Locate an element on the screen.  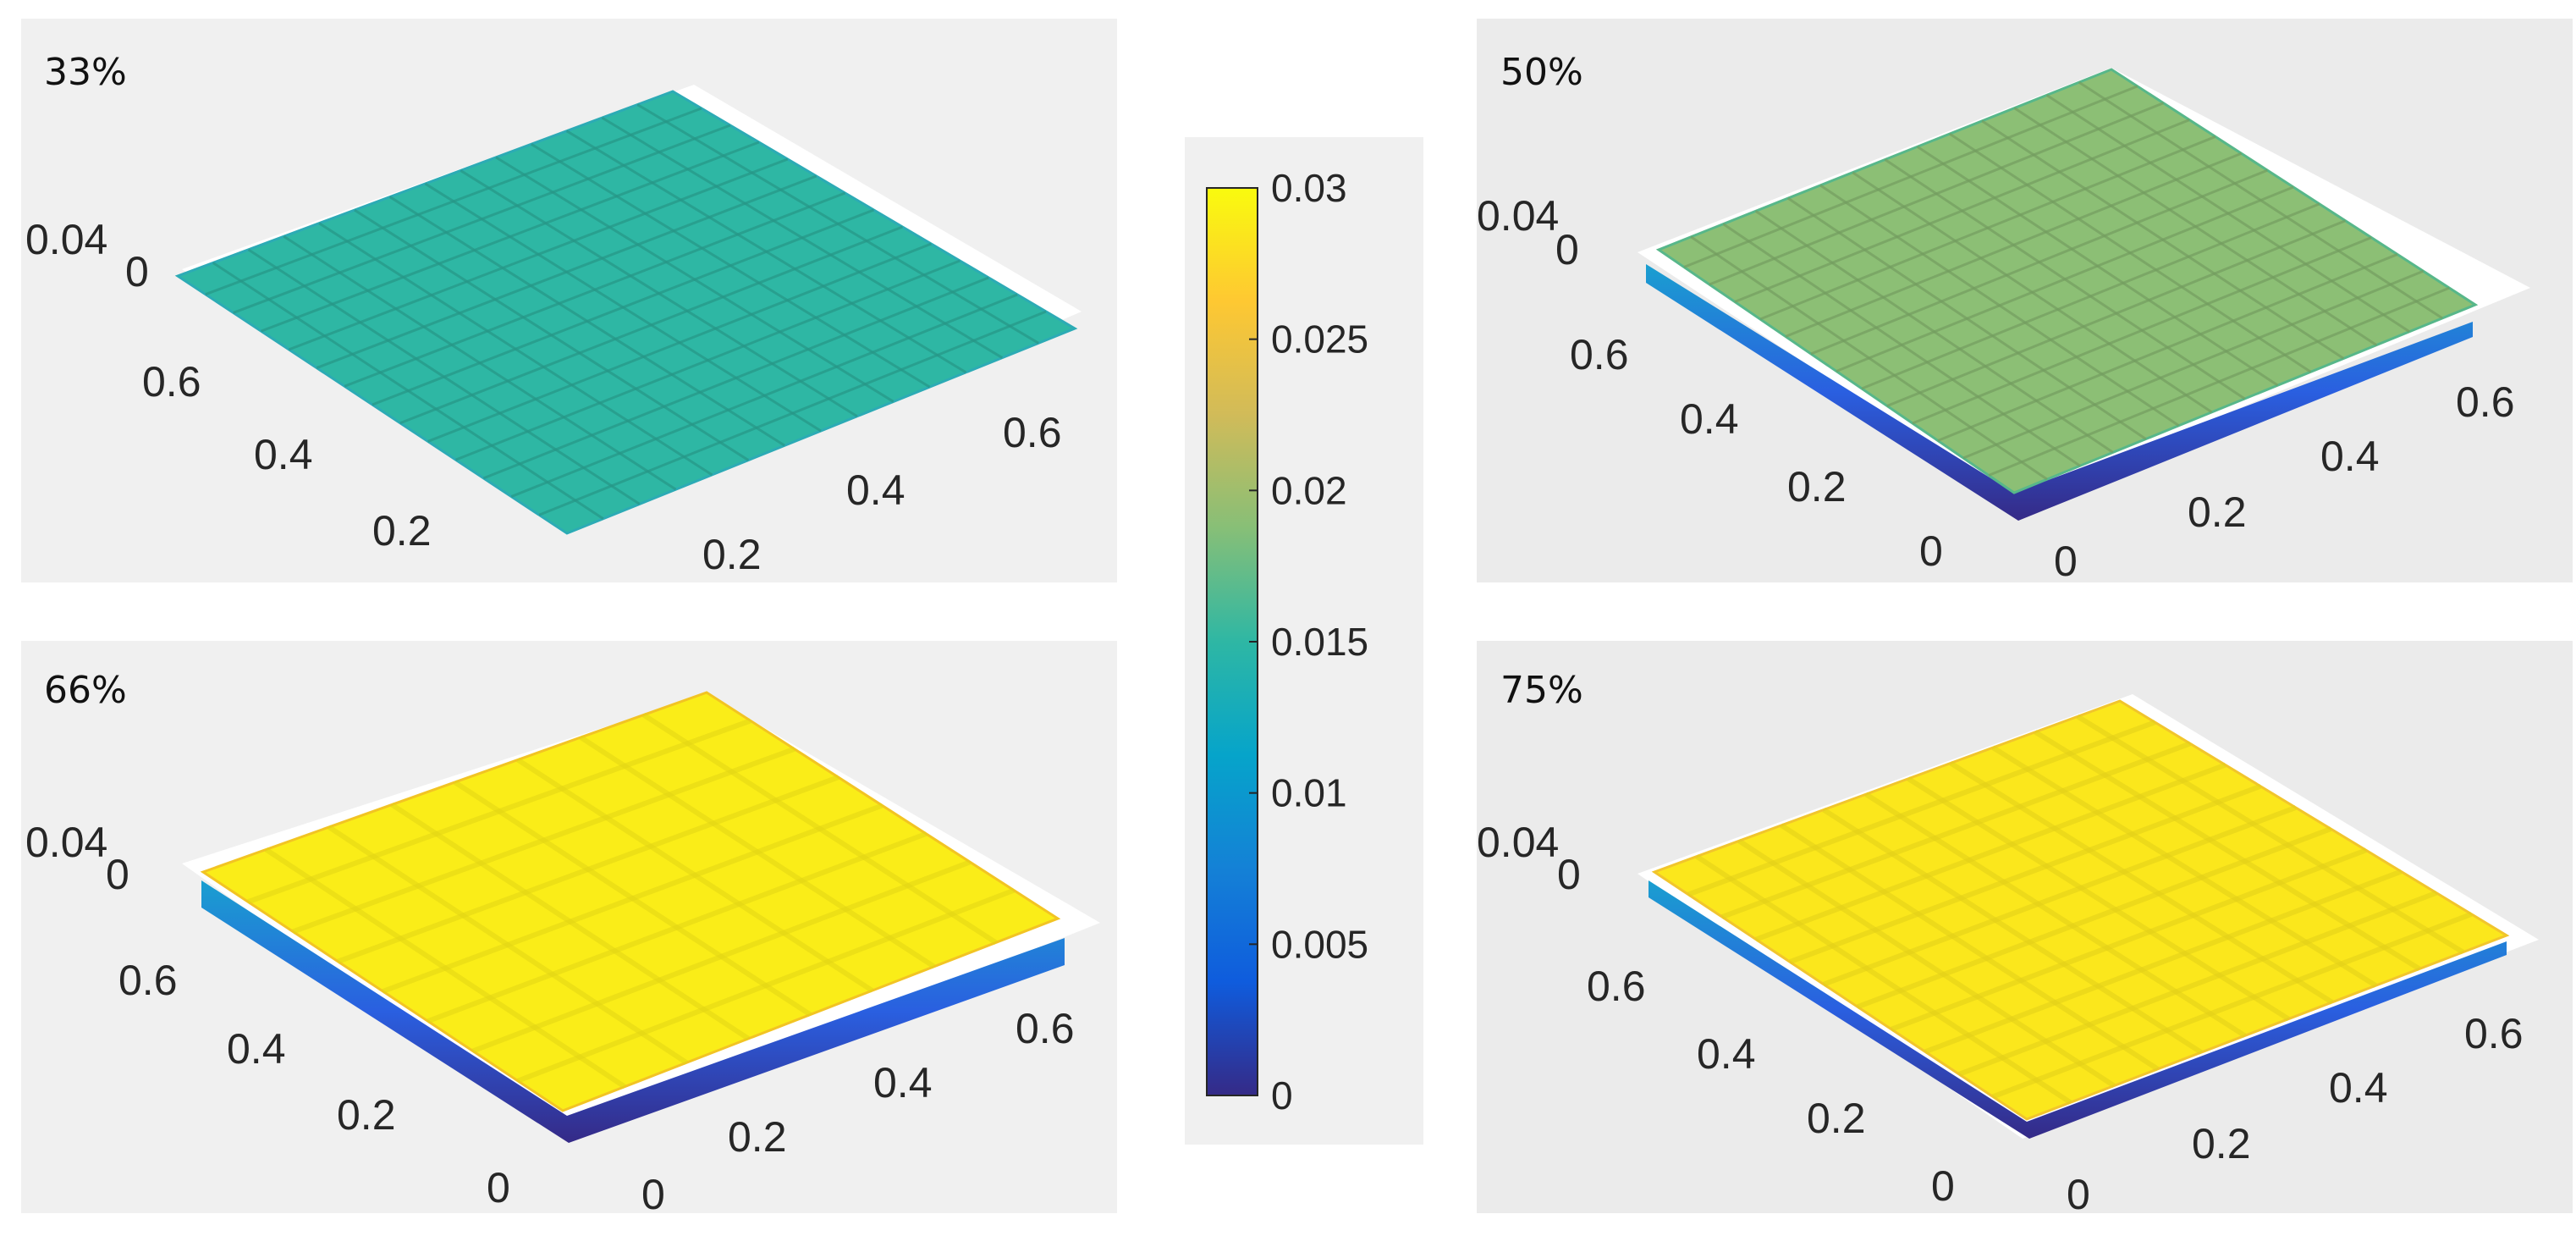
colorbar-tick-label: 0.02 is located at coordinates (1309, 490).